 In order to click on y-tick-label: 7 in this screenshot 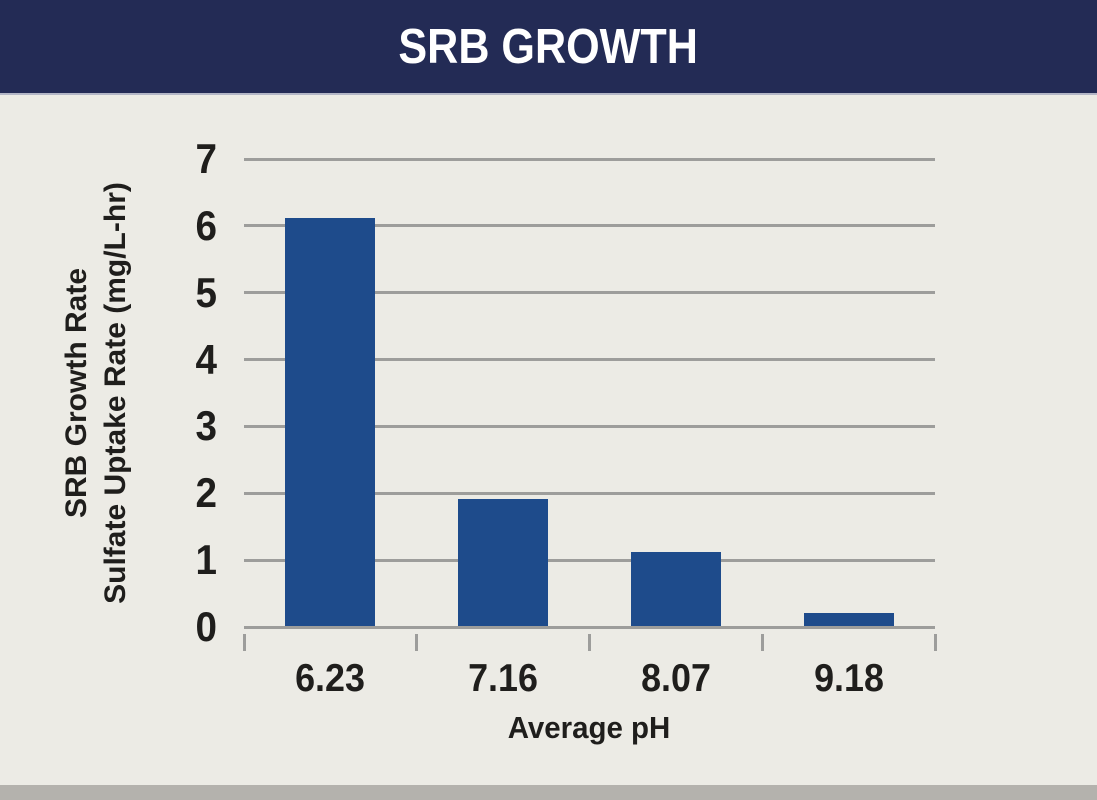, I will do `click(206, 158)`.